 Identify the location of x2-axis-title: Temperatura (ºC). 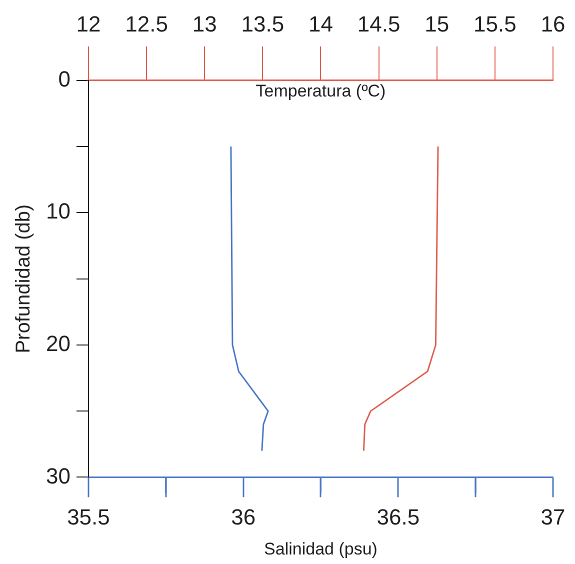
(321, 91).